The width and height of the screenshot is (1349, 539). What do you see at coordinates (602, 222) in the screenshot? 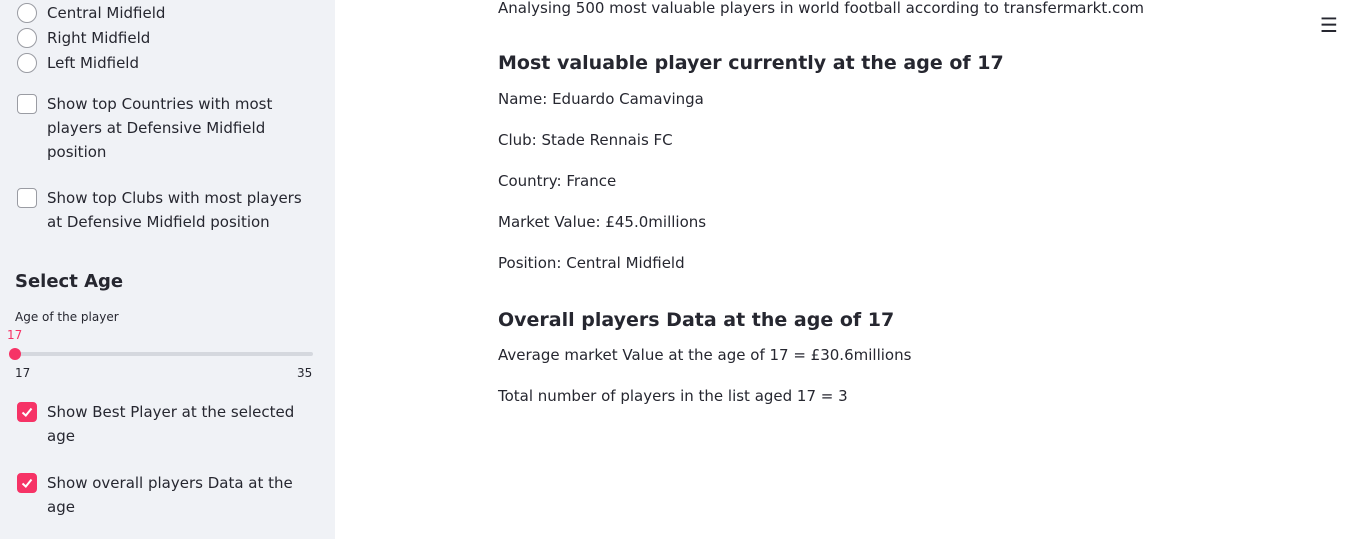
I see `player-market-value: Market Value: £45.0millions` at bounding box center [602, 222].